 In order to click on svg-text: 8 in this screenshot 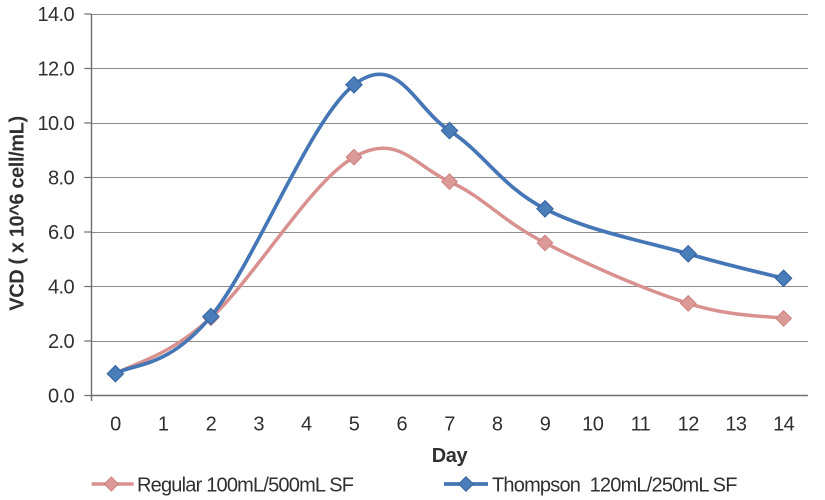, I will do `click(497, 424)`.